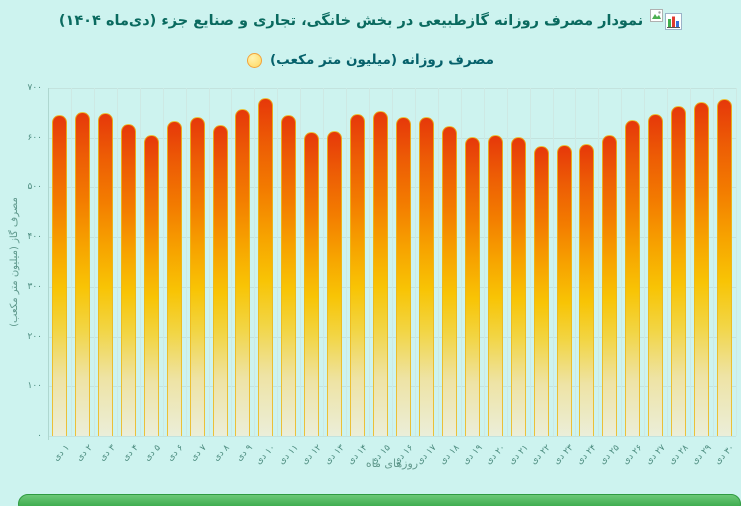 The width and height of the screenshot is (741, 506). I want to click on bar-chart-icon, so click(674, 21).